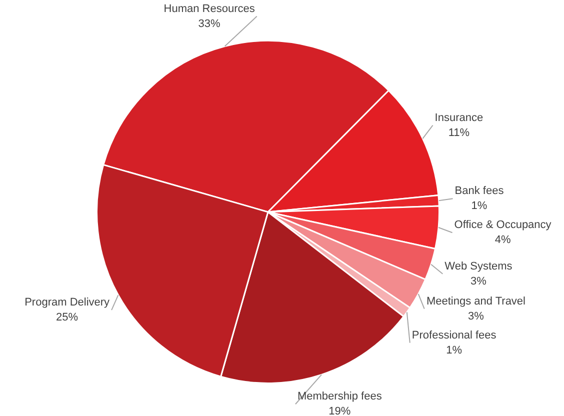  I want to click on slice-label: Bank fees, so click(479, 191).